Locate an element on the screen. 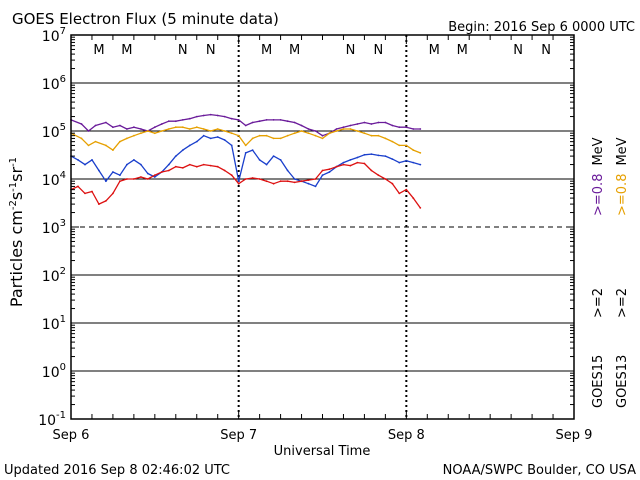 The height and width of the screenshot is (480, 640). updated-timestamp: Updated 2016 Sep 8 02:46:02 UTC is located at coordinates (117, 470).